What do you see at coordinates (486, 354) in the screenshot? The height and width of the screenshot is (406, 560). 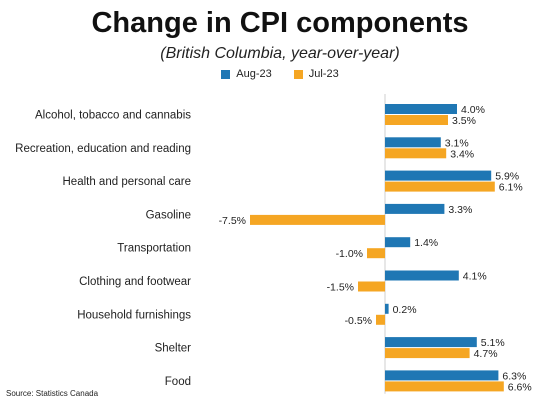 I see `data-label: 4.7%` at bounding box center [486, 354].